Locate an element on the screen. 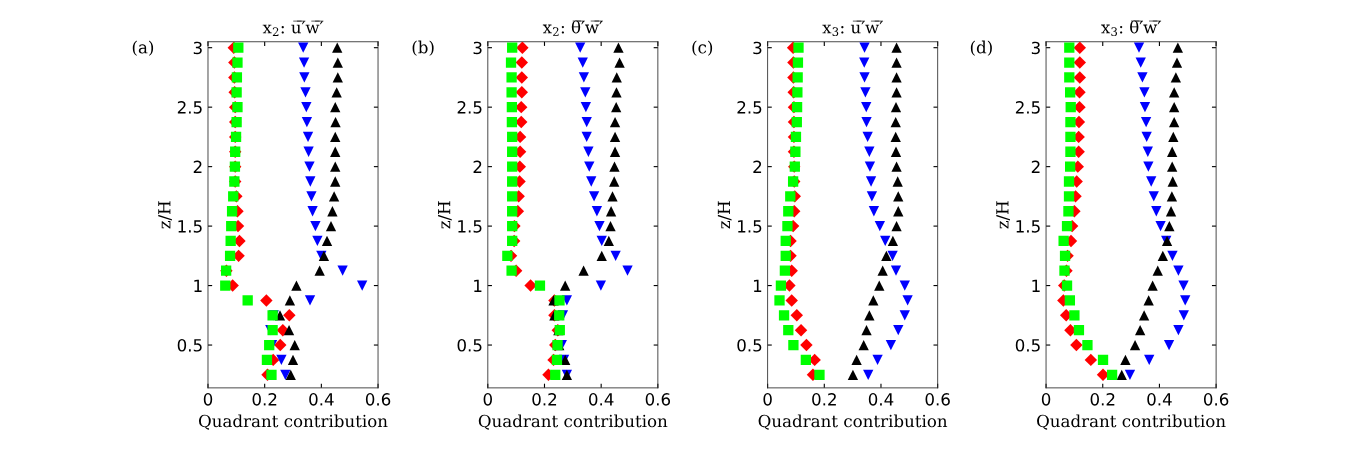 This screenshot has height=469, width=1355. text: (d) is located at coordinates (981, 48).